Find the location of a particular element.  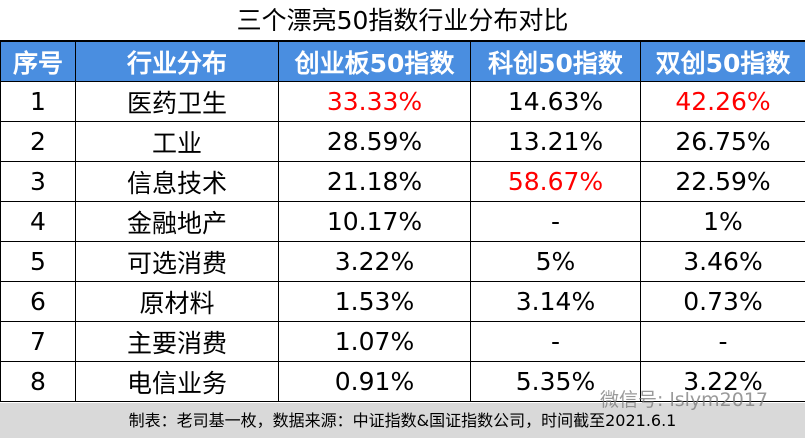

table-cell: 医药卫生 is located at coordinates (177, 101).